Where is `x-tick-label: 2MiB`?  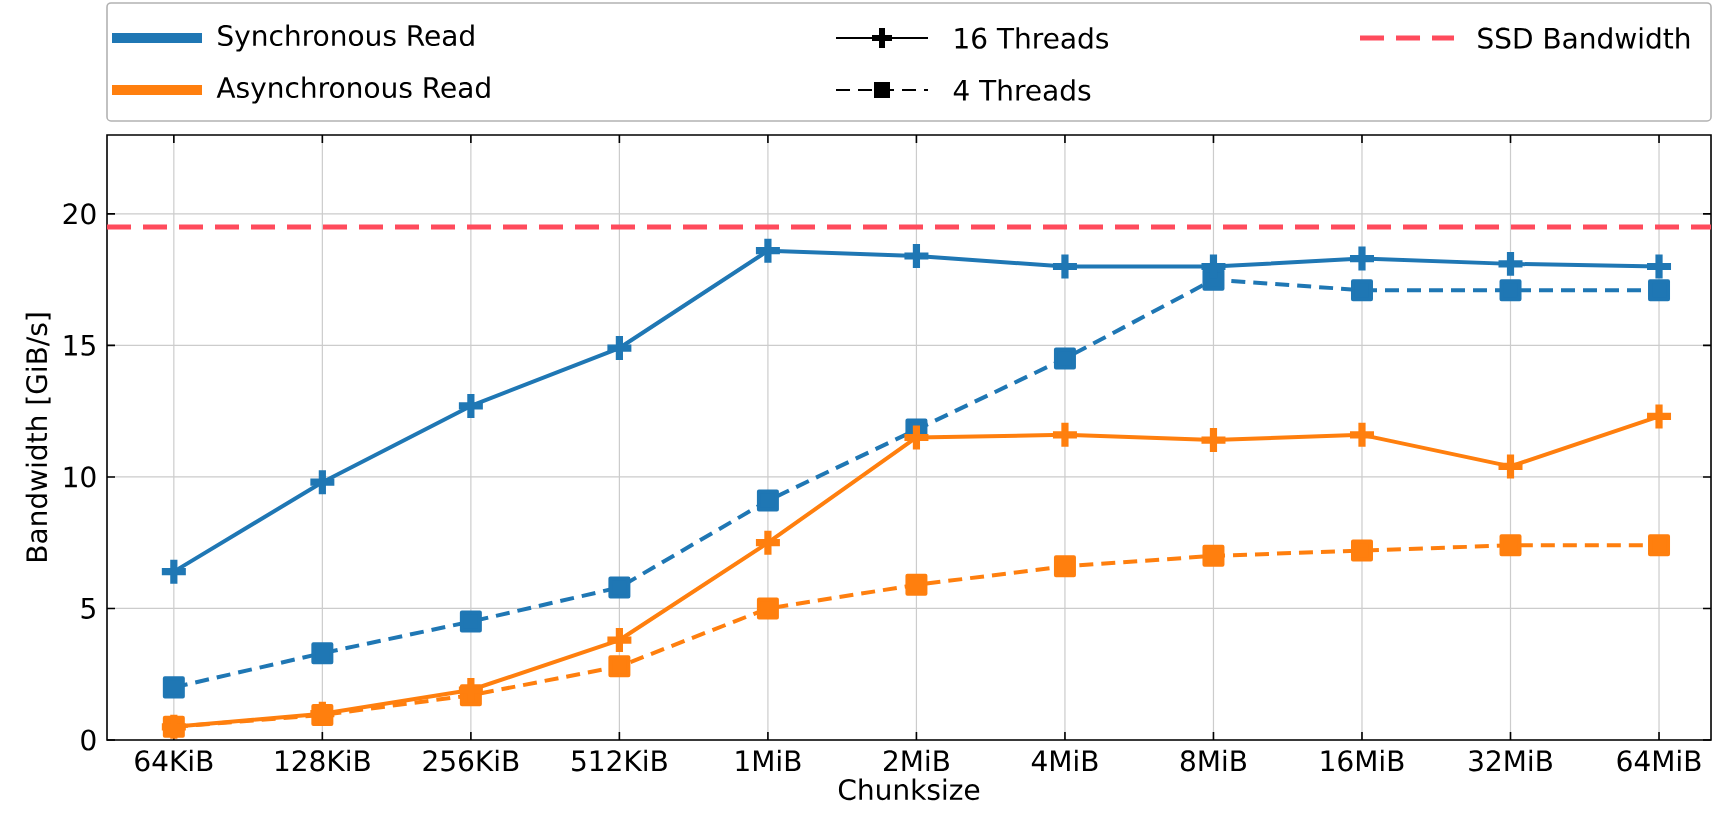
x-tick-label: 2MiB is located at coordinates (916, 760).